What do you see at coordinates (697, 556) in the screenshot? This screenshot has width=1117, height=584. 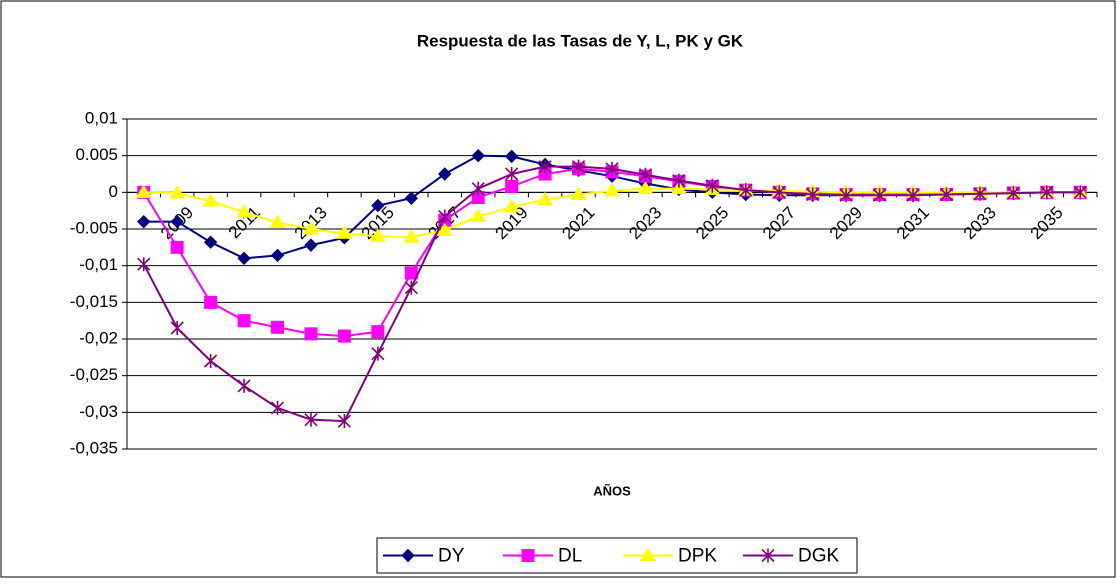 I see `legend-label: DPK` at bounding box center [697, 556].